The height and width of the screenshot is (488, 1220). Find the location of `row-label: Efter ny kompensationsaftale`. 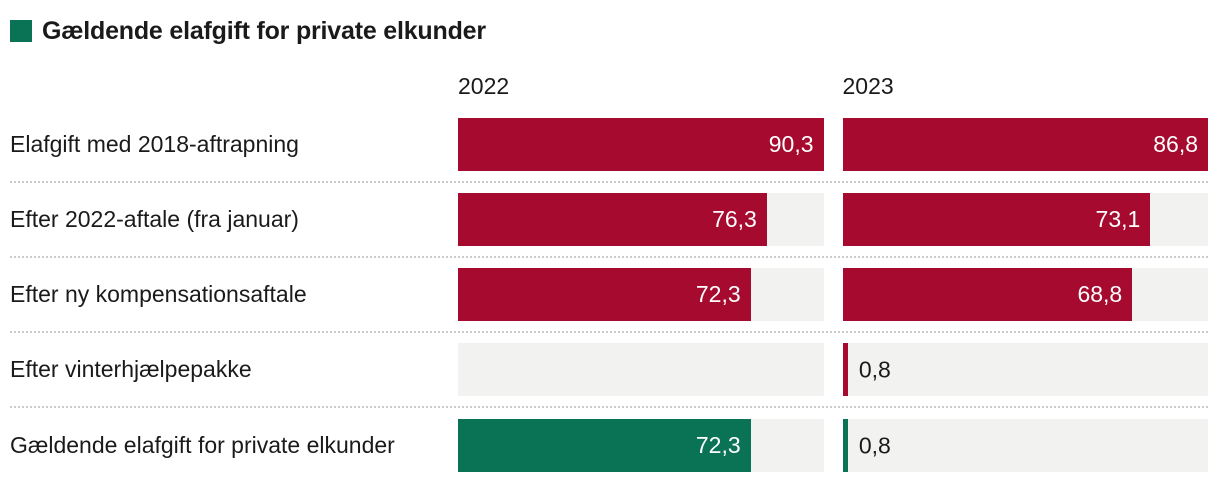

row-label: Efter ny kompensationsaftale is located at coordinates (158, 294).